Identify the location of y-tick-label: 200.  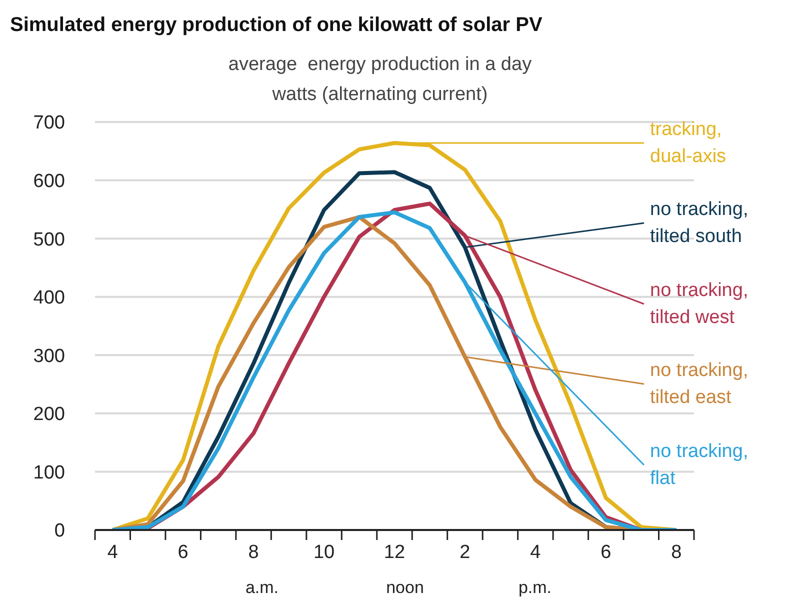
(49, 415).